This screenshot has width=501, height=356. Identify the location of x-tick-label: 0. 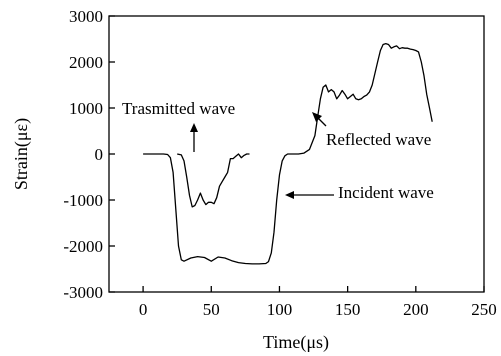
(143, 309).